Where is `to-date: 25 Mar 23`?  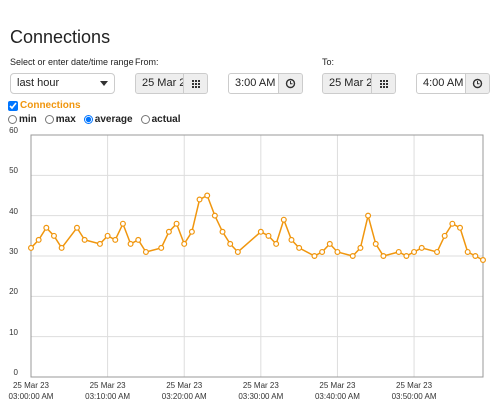
to-date: 25 Mar 23 is located at coordinates (359, 83).